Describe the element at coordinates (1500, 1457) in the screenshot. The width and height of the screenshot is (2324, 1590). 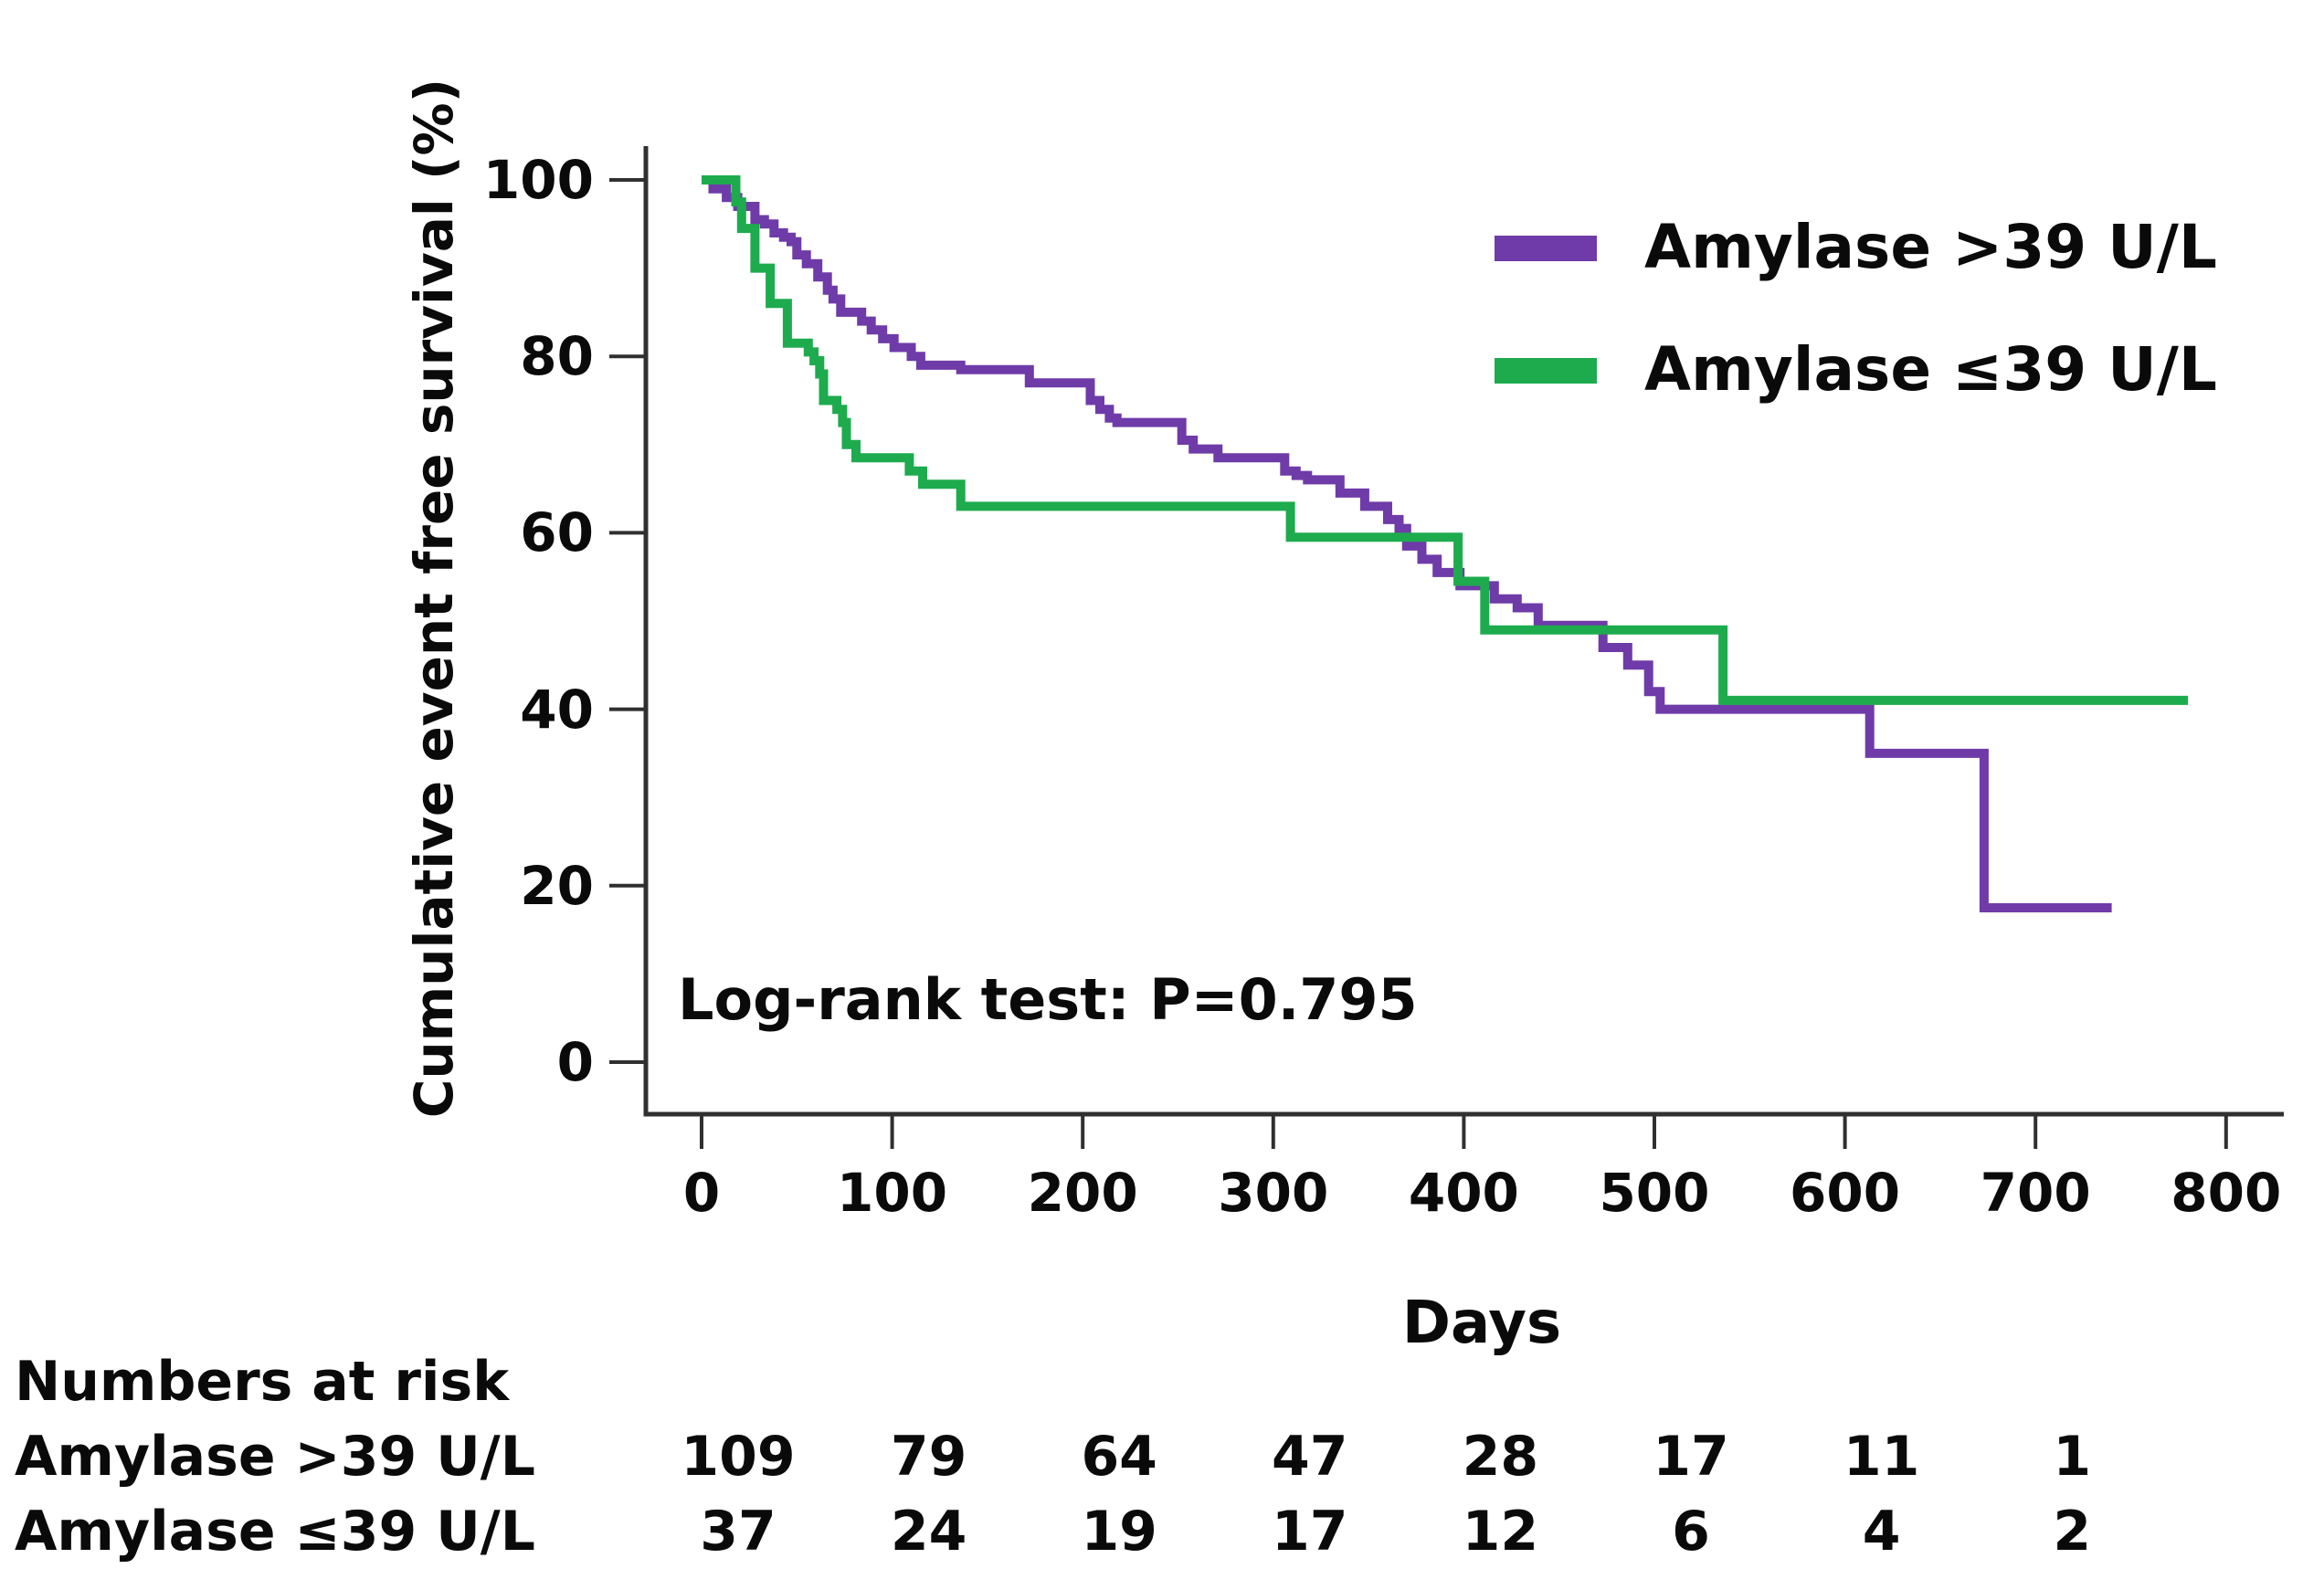
I see `risk-value-row0-t400: 28` at that location.